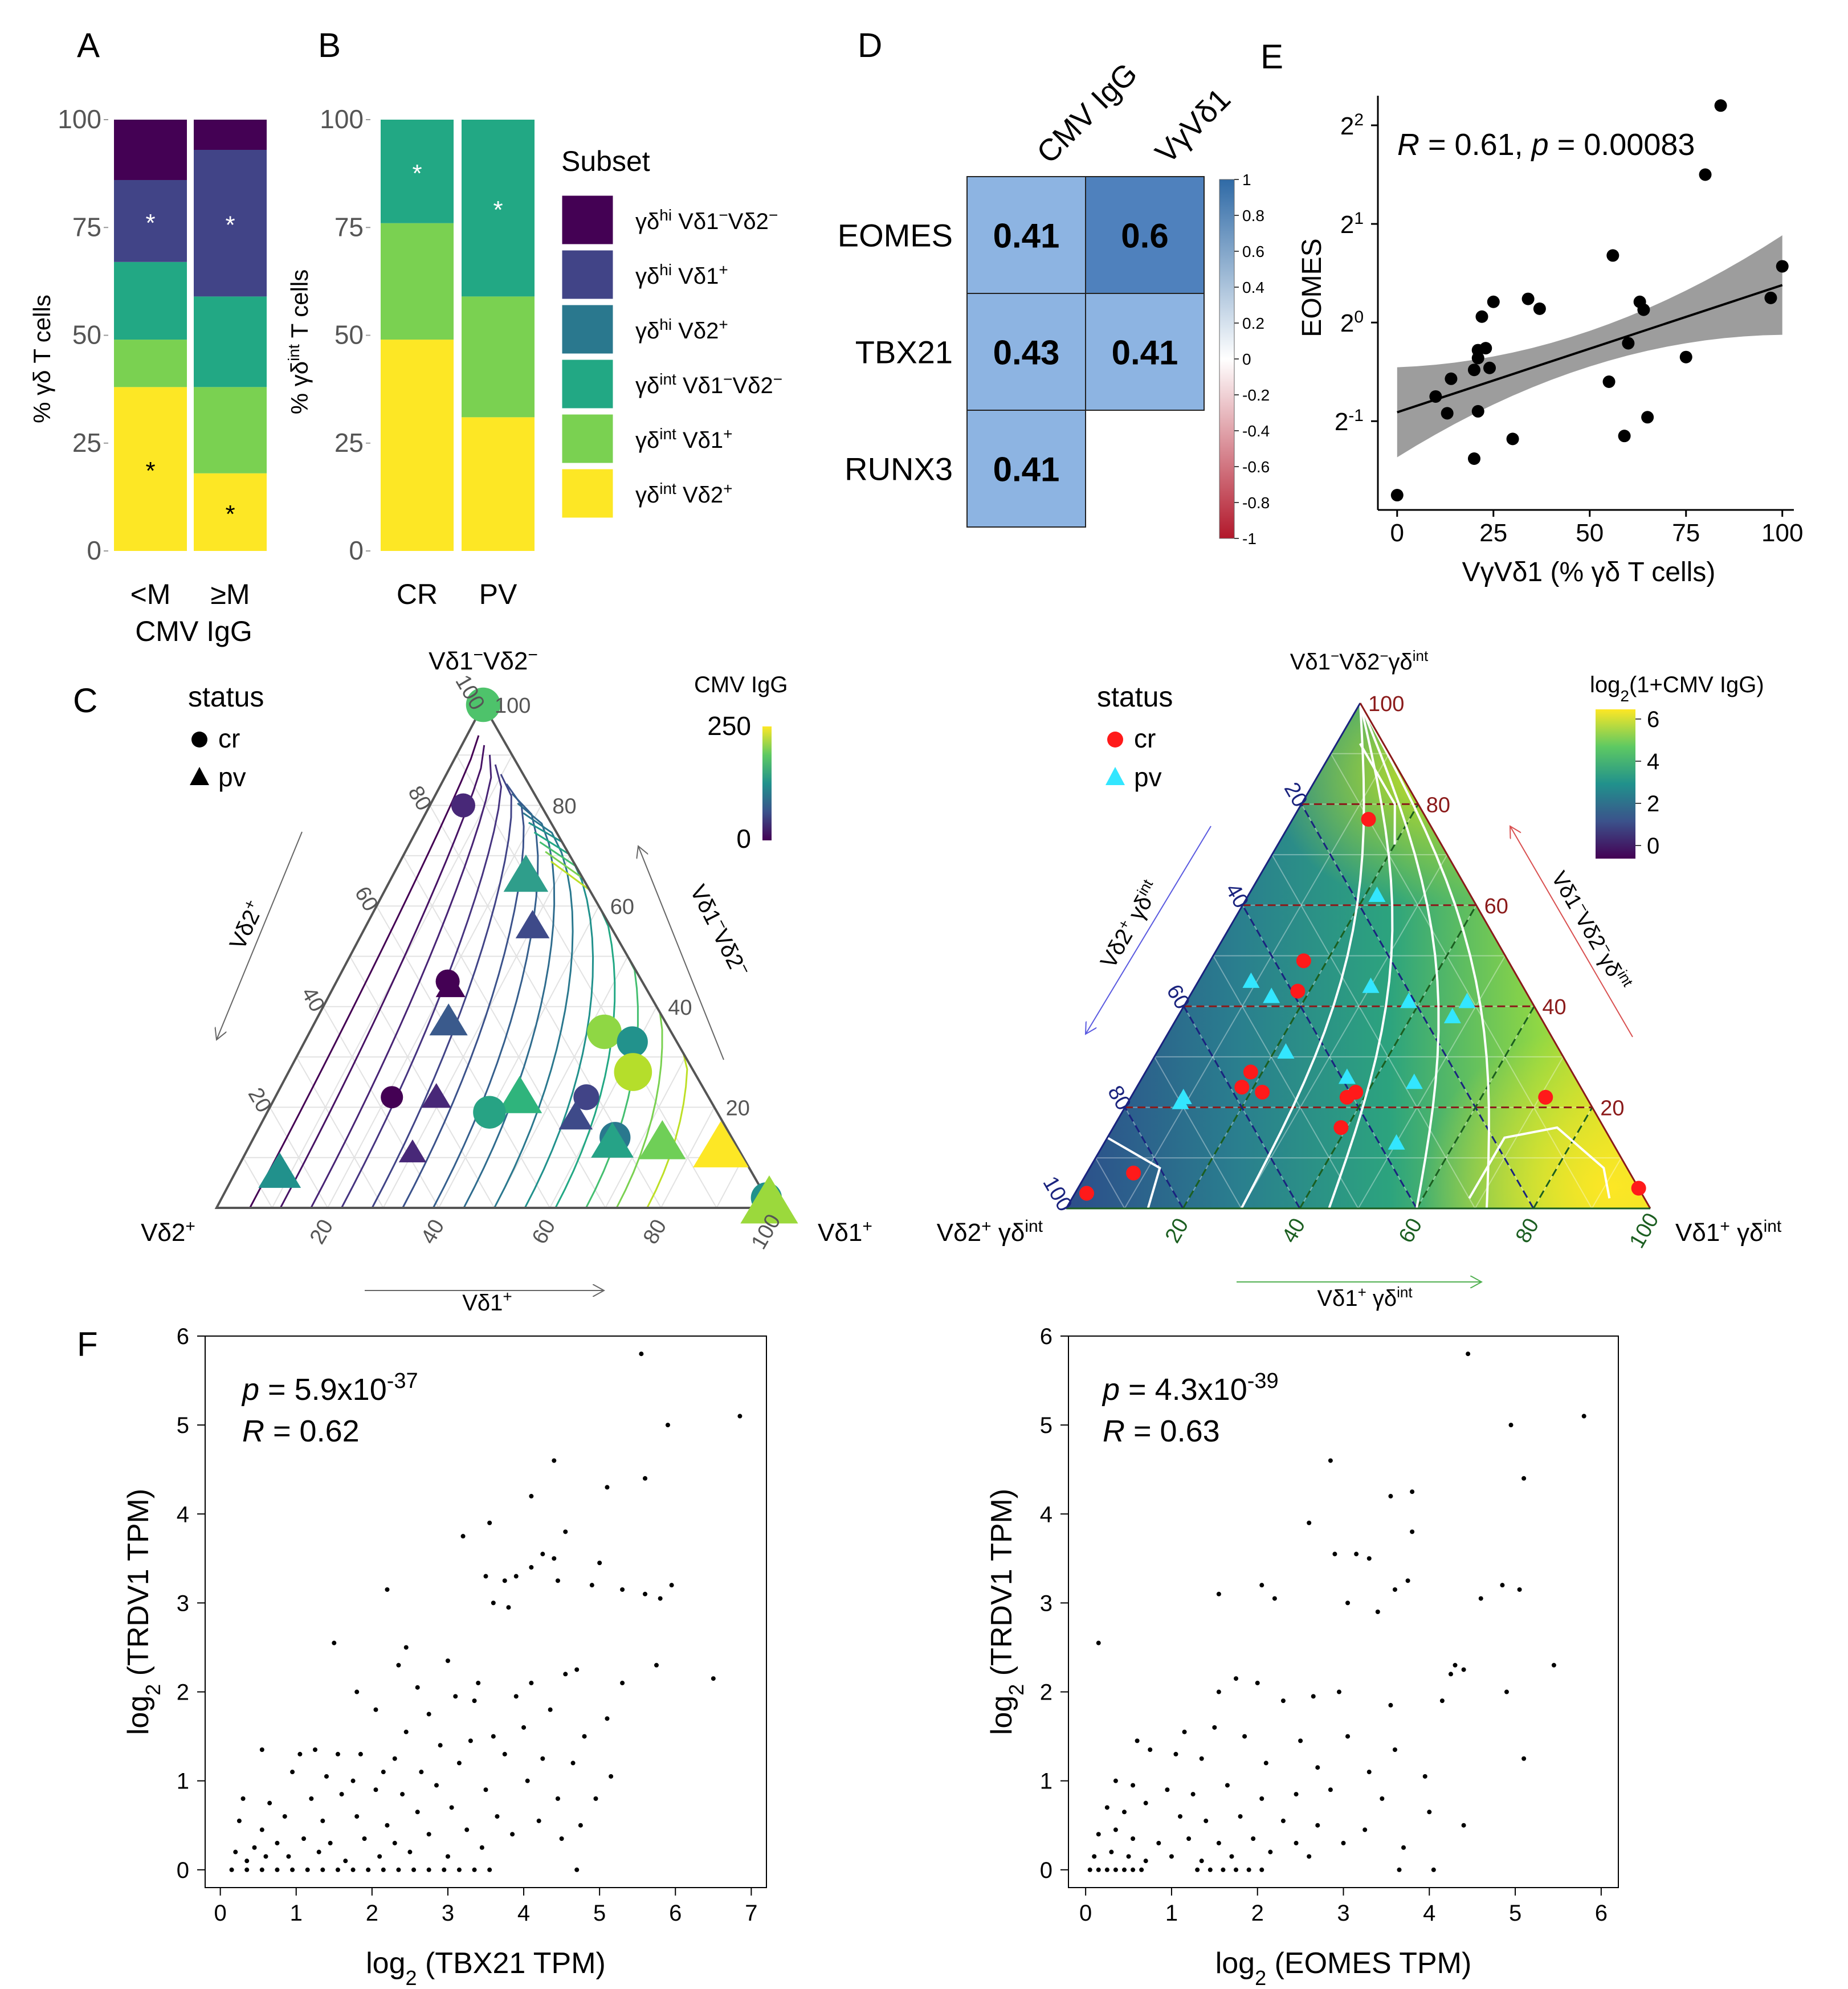 The height and width of the screenshot is (1989, 1848). I want to click on panel-e-annotation: R = 0.61, p = 0.00083, so click(1546, 145).